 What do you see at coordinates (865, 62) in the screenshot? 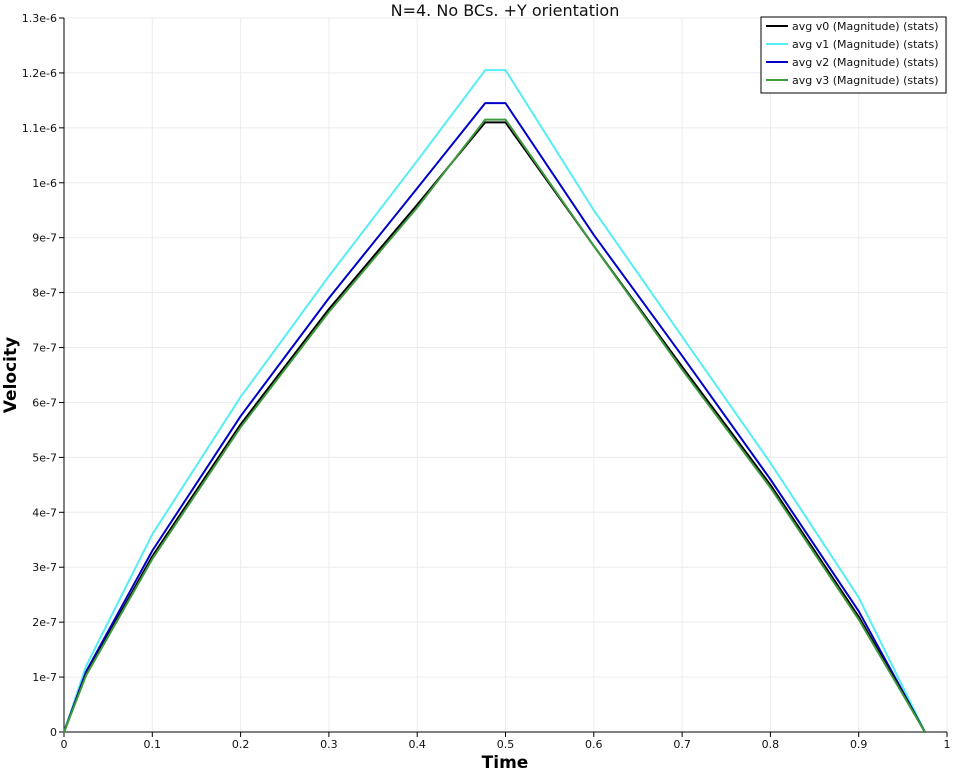
I see `legend-label-v2: avg v2 (Magnitude) (stats)` at bounding box center [865, 62].